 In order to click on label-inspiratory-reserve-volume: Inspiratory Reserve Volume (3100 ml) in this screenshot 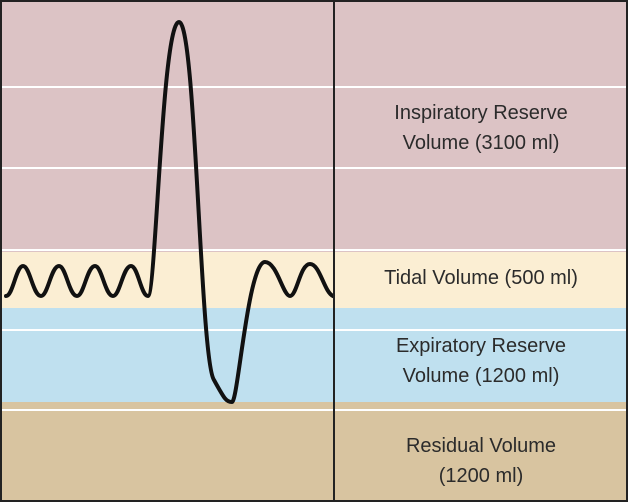, I will do `click(481, 128)`.